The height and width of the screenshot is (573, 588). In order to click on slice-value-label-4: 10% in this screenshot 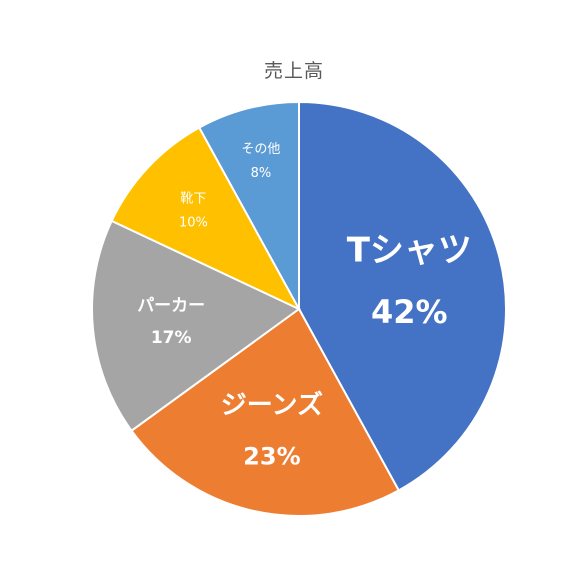, I will do `click(193, 222)`.